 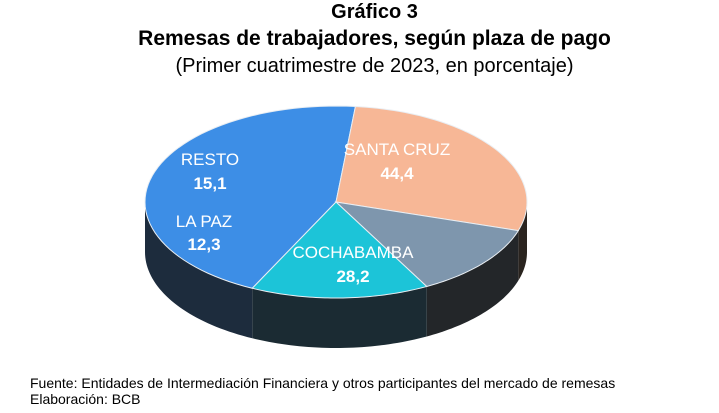 I want to click on credit-note: Elaboración: BCB, so click(x=85, y=399).